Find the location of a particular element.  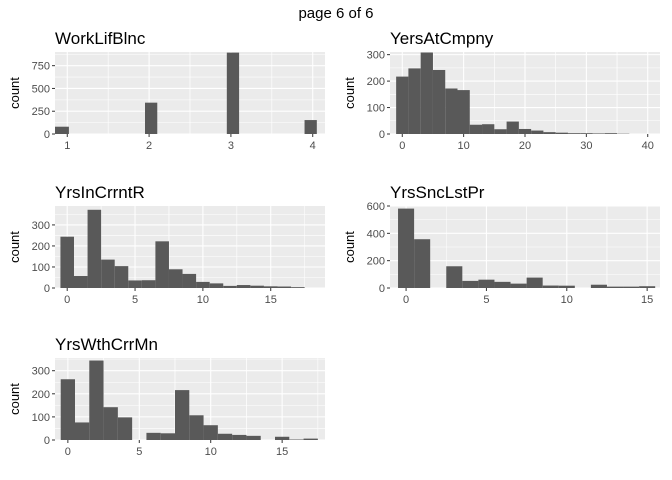

chart-panel-1: WorkLifBlnc 1 2 3 4 0 250 500 750 count is located at coordinates (166, 90).